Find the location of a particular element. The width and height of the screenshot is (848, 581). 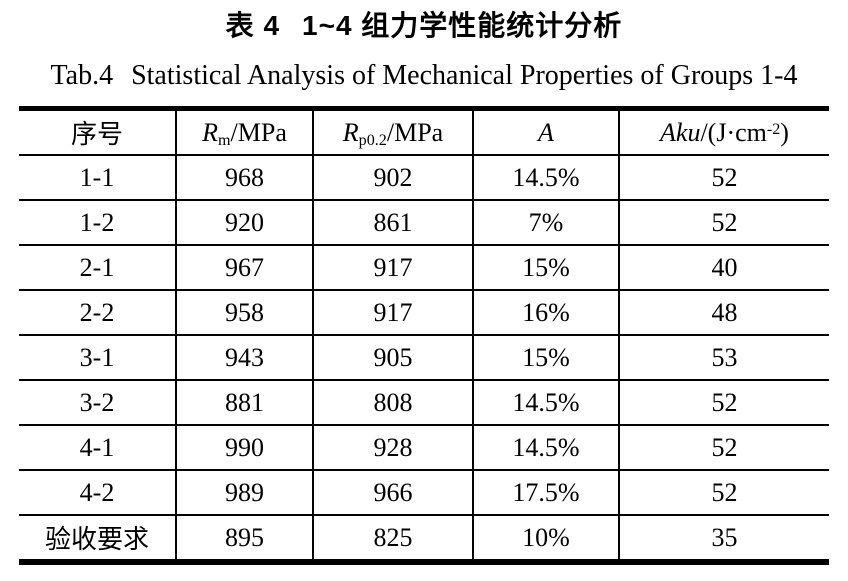

table-cell-aku: 40 is located at coordinates (724, 268).